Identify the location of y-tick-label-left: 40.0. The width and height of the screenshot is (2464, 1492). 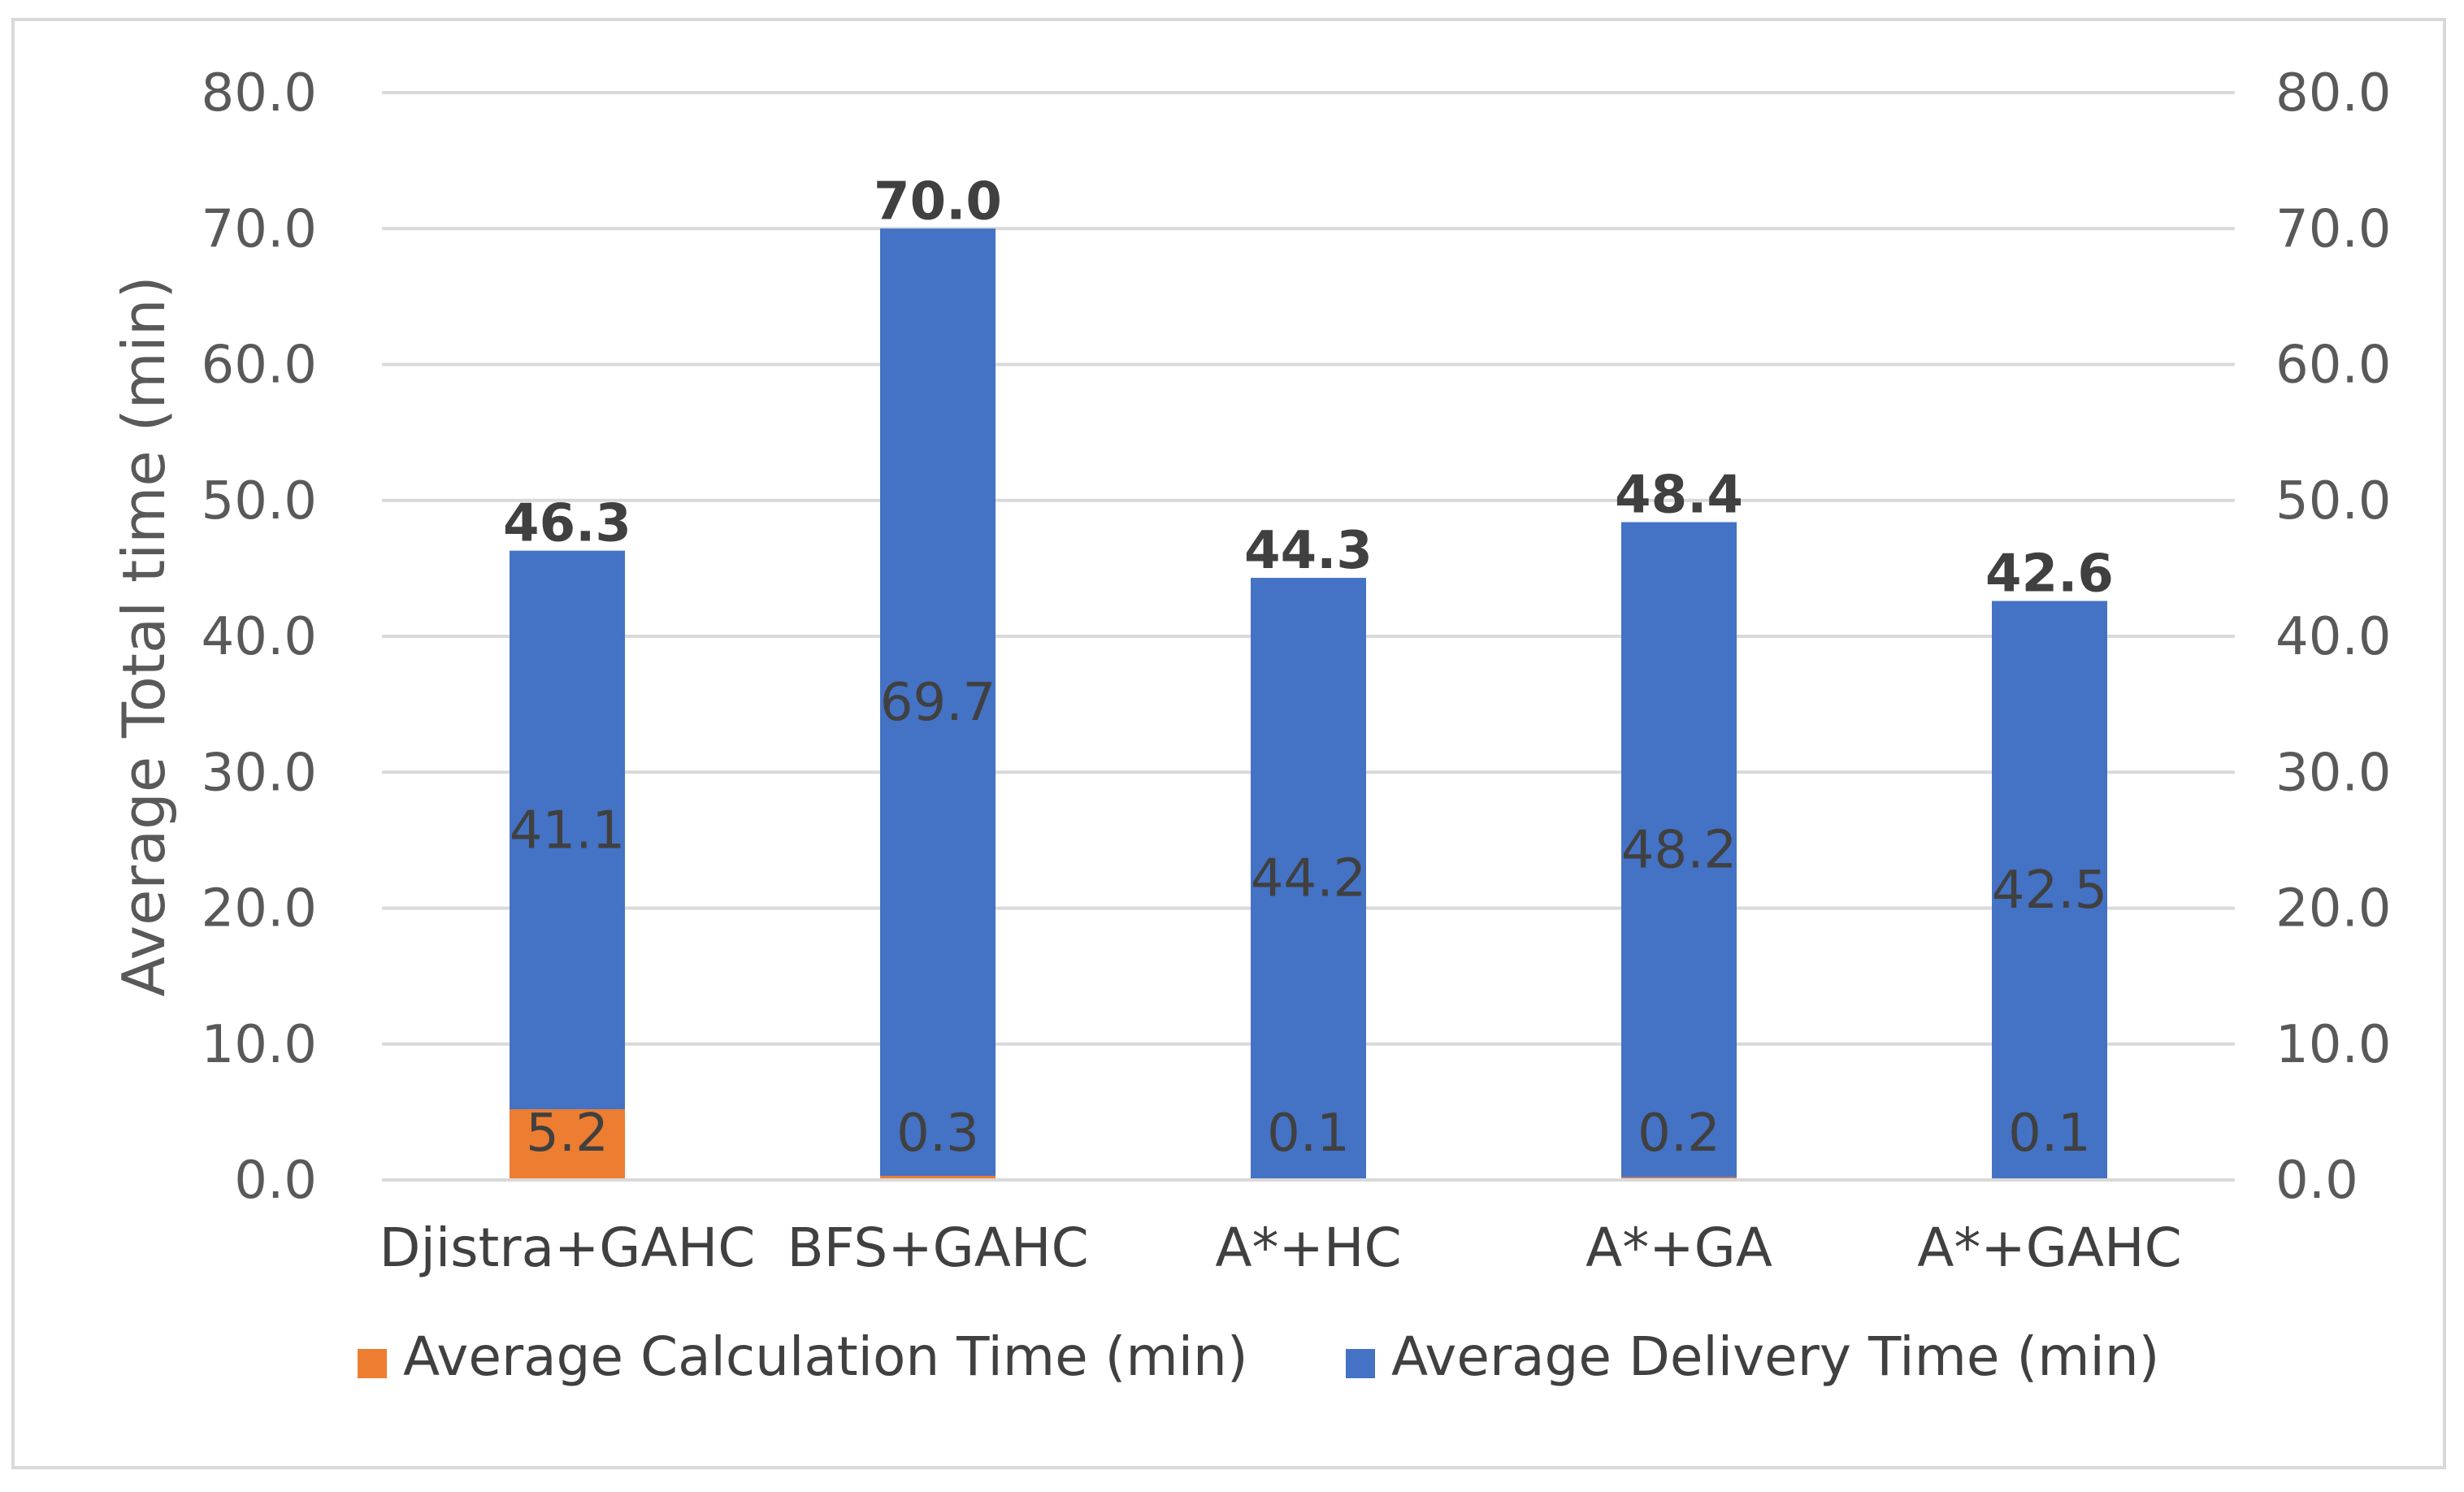
(260, 637).